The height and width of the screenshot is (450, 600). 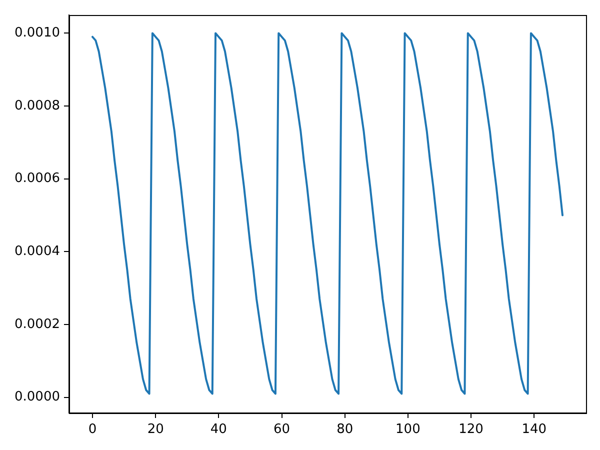 I want to click on y-tick-label: 0.0010, so click(x=37, y=33).